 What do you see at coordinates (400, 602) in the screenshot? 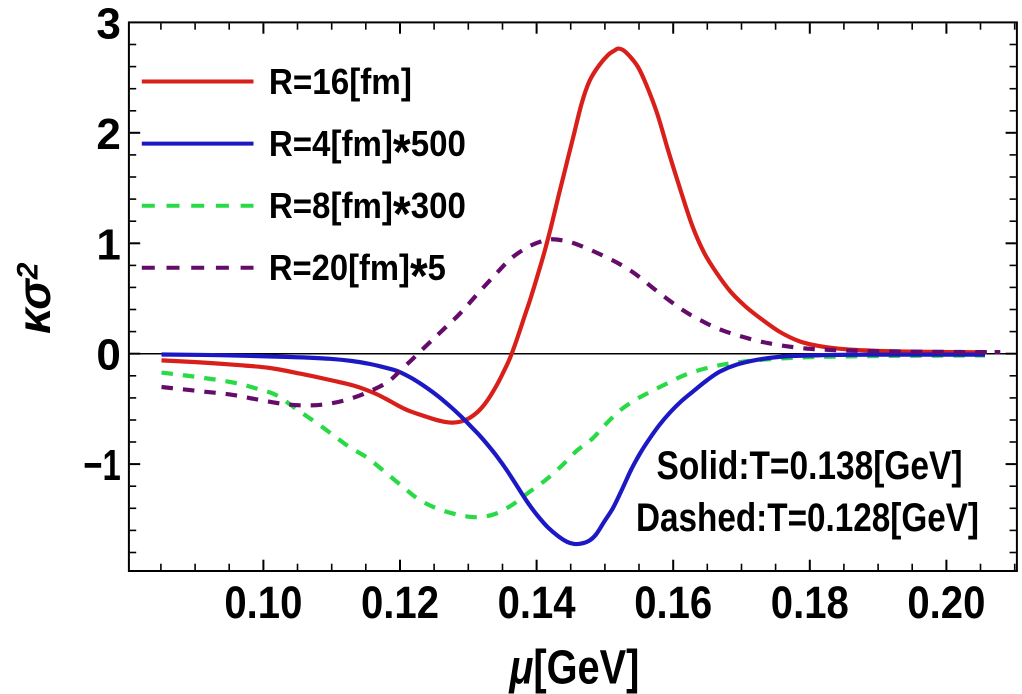
I see `svg-text: 0.12` at bounding box center [400, 602].